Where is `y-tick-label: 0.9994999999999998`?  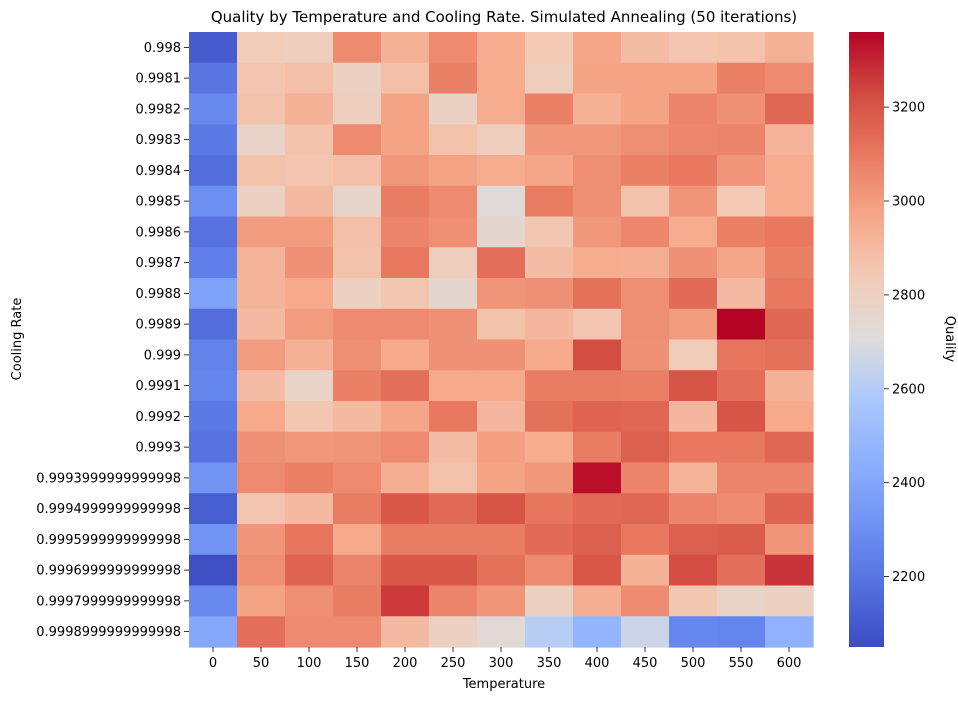 y-tick-label: 0.9994999999999998 is located at coordinates (108, 509).